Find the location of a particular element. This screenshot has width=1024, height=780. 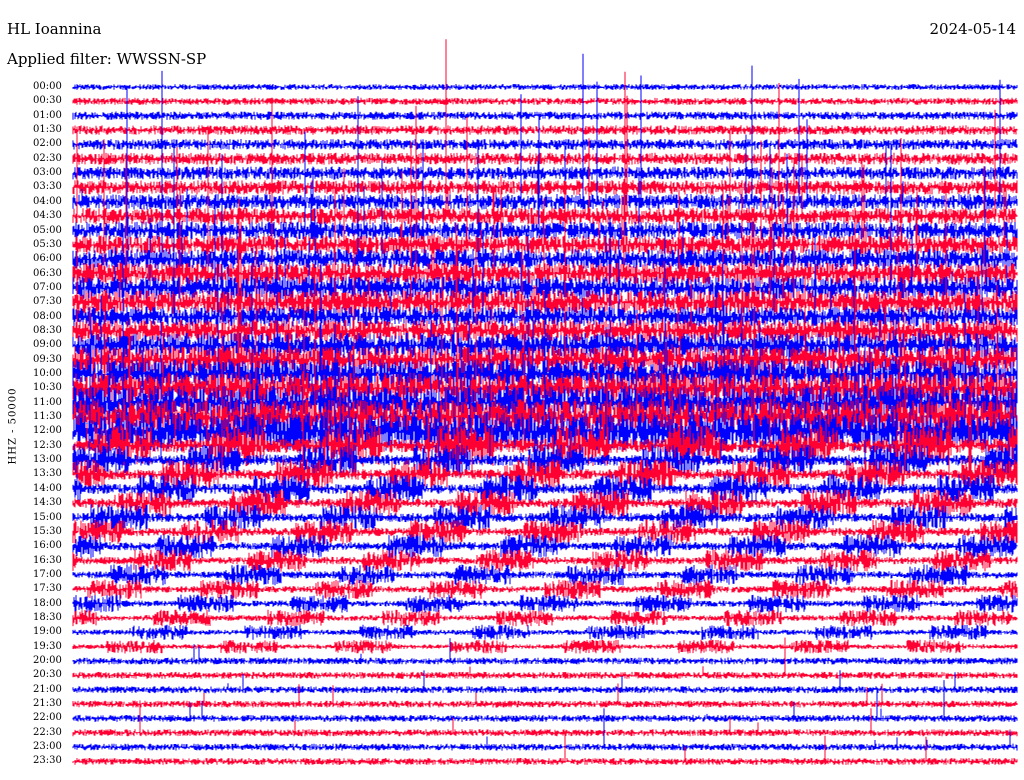

time-tick-label: 20:30 is located at coordinates (47, 675).